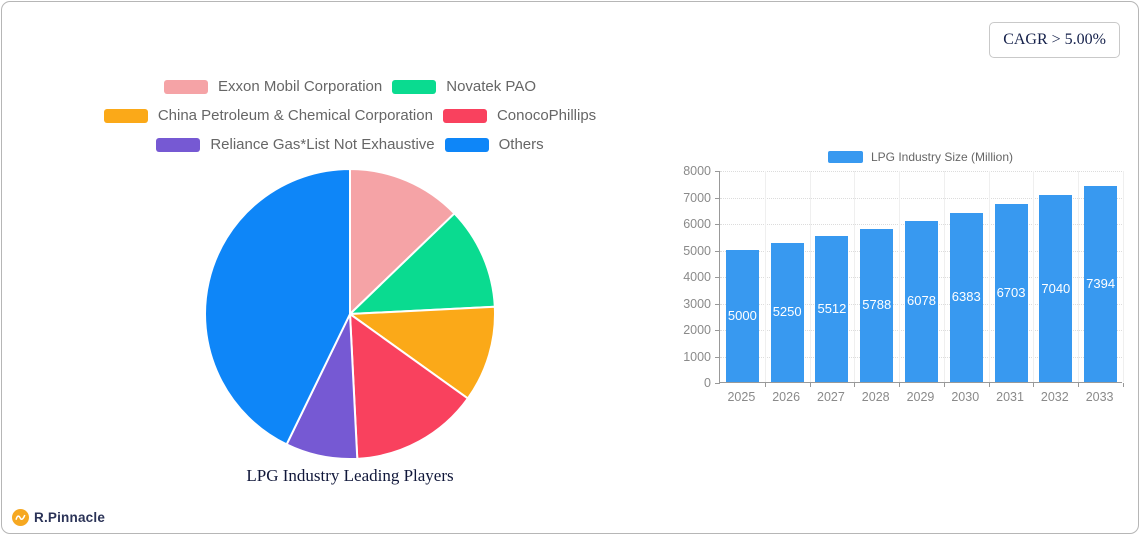 Image resolution: width=1140 pixels, height=535 pixels. What do you see at coordinates (322, 144) in the screenshot?
I see `legend-item-label: Reliance Gas*List Not Exhaustive` at bounding box center [322, 144].